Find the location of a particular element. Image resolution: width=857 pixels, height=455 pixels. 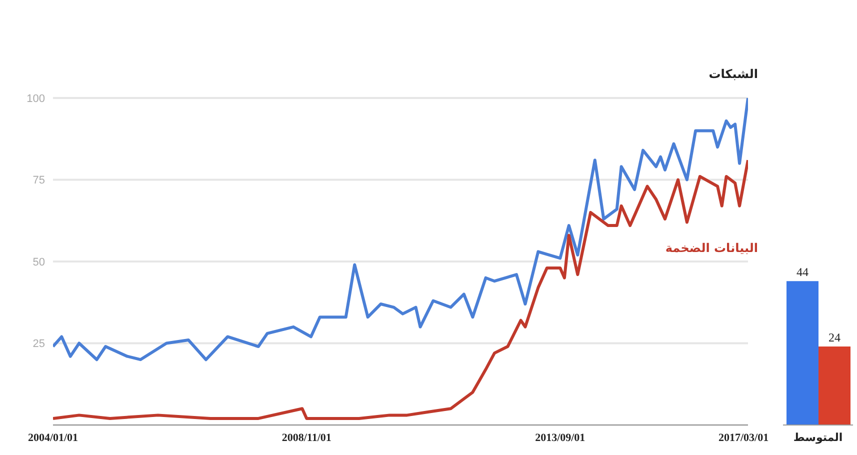

x-tick-label: 2008/11/01 is located at coordinates (307, 438).